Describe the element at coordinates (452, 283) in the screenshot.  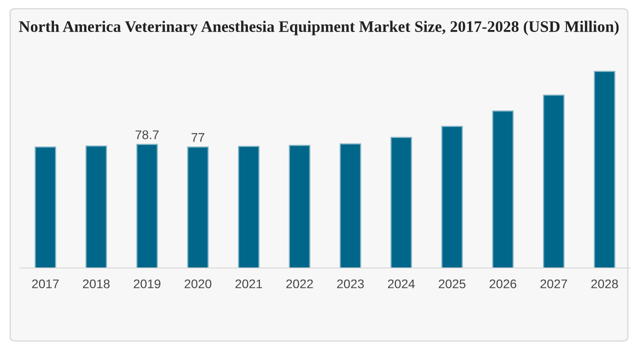
I see `x-tick-label: 2025` at that location.